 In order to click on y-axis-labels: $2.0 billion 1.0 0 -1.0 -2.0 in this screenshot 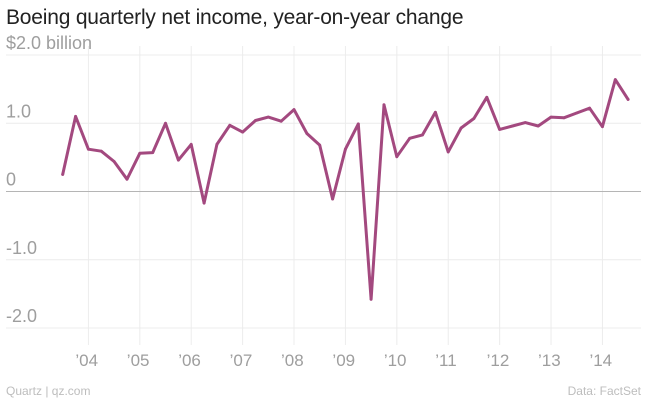, I will do `click(49, 179)`.